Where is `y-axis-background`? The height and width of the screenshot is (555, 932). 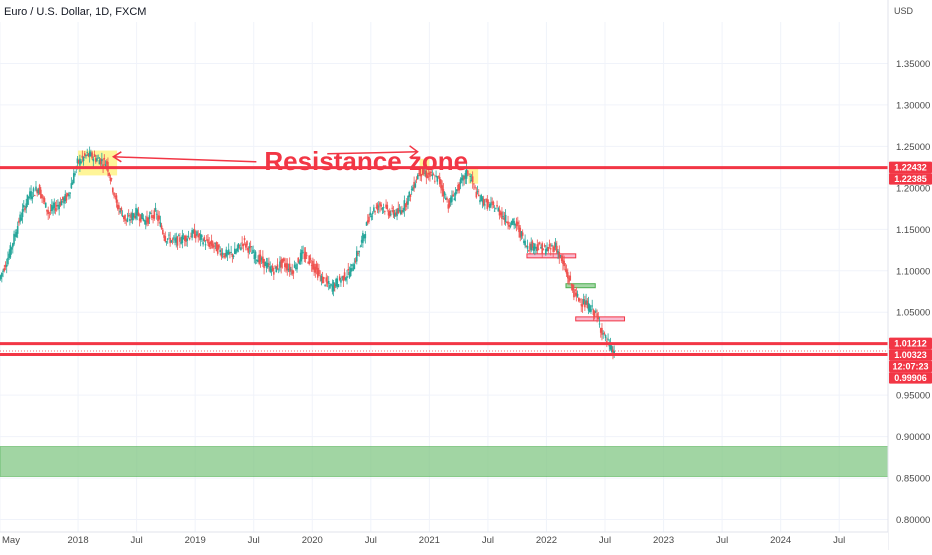 y-axis-background is located at coordinates (910, 275).